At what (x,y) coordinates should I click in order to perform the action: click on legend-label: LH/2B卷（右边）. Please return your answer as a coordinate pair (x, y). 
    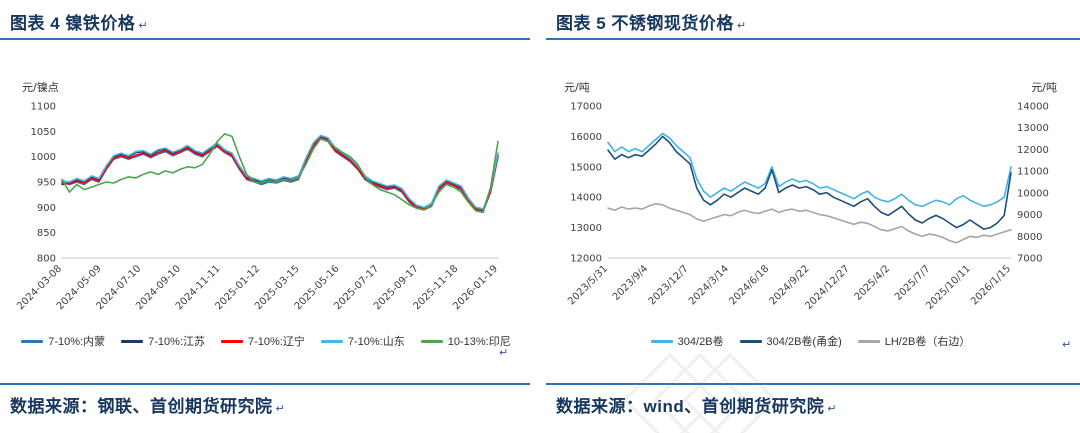
    Looking at the image, I should click on (927, 342).